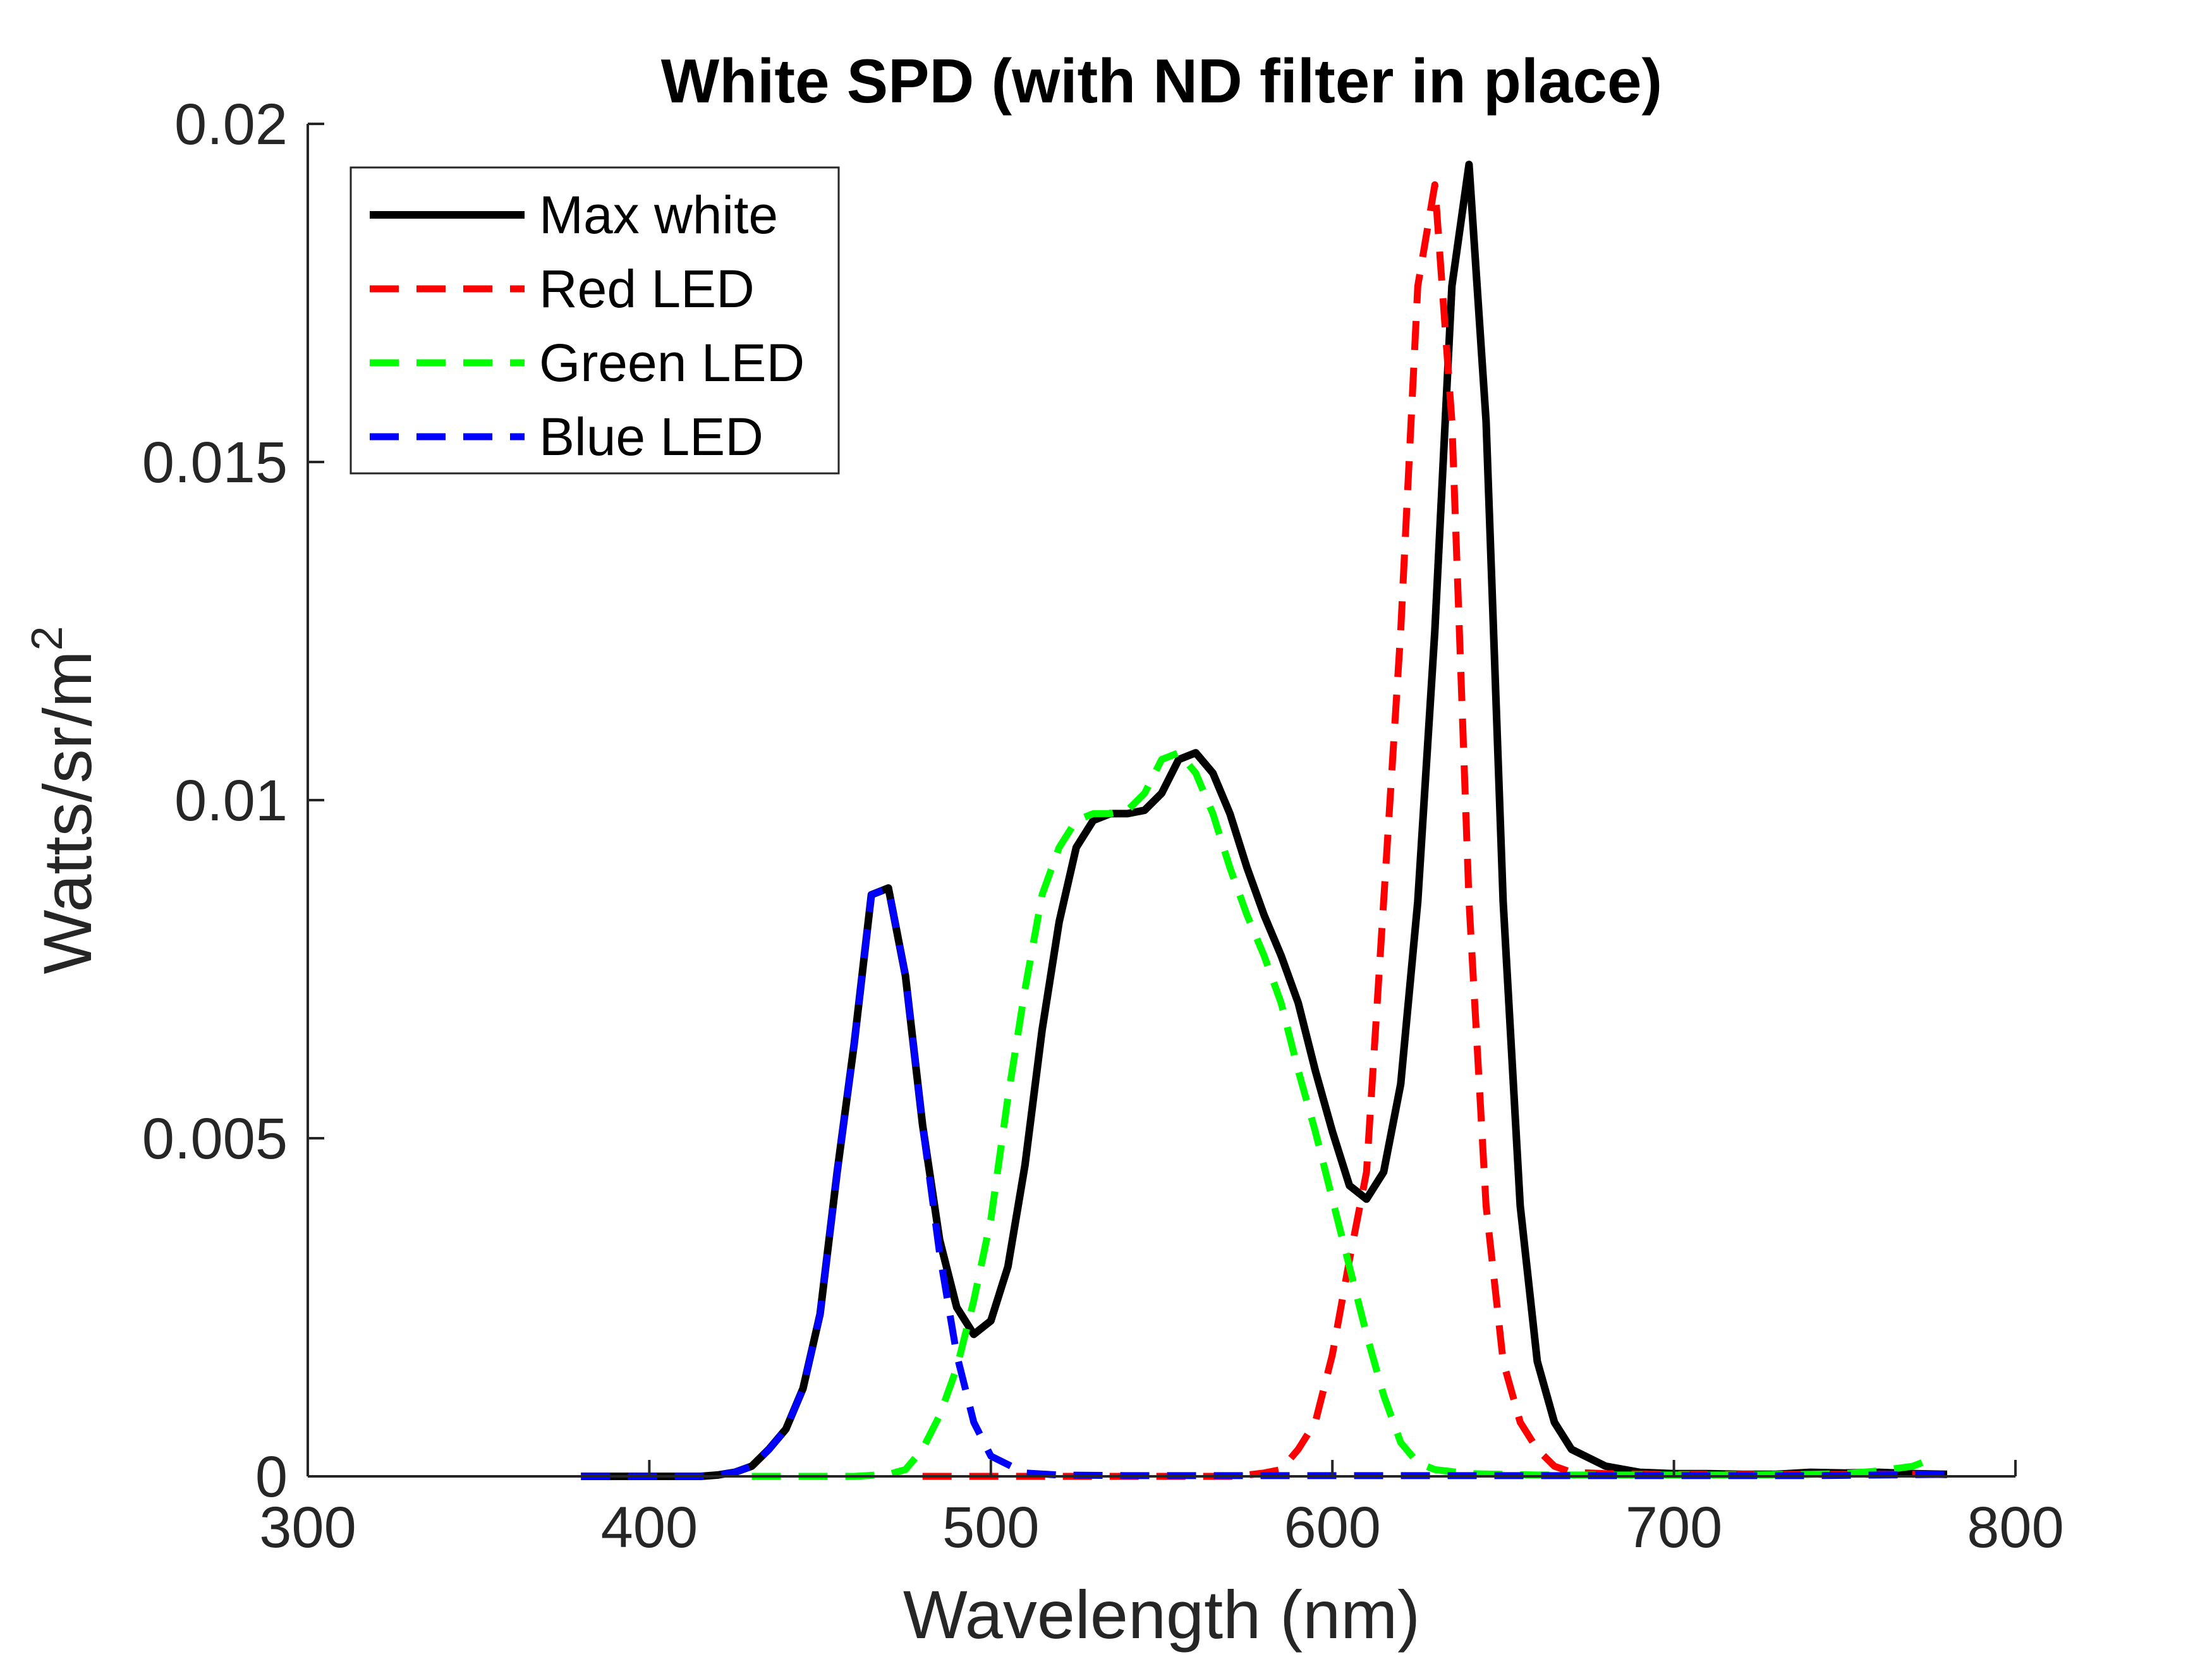 The width and height of the screenshot is (2212, 1659). What do you see at coordinates (307, 1527) in the screenshot?
I see `x-tick-label: 300` at bounding box center [307, 1527].